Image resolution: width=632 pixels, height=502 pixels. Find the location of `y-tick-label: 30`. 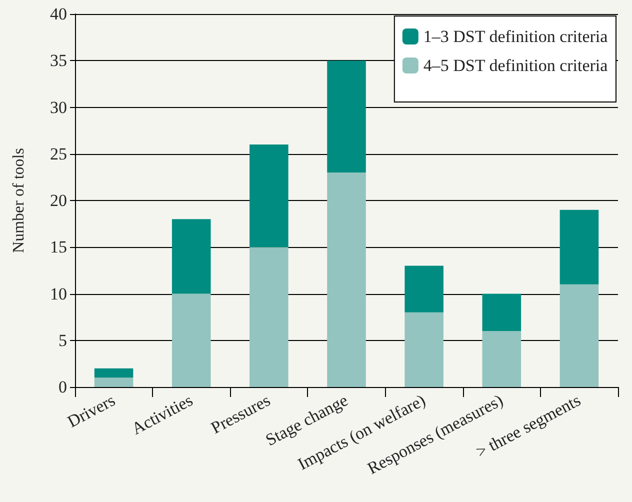

y-tick-label: 30 is located at coordinates (58, 107).